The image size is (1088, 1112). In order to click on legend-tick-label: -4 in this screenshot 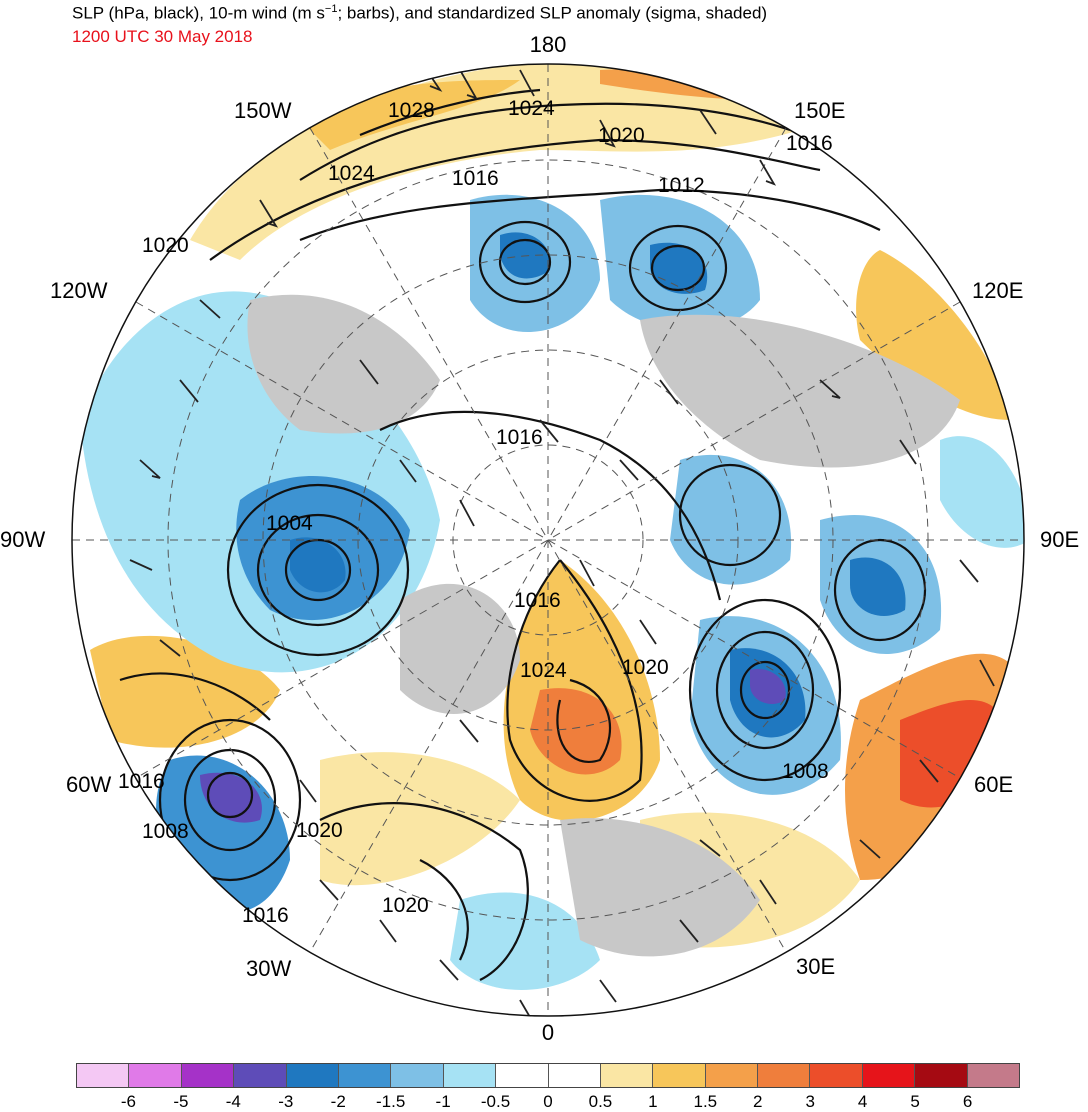, I will do `click(233, 1101)`.